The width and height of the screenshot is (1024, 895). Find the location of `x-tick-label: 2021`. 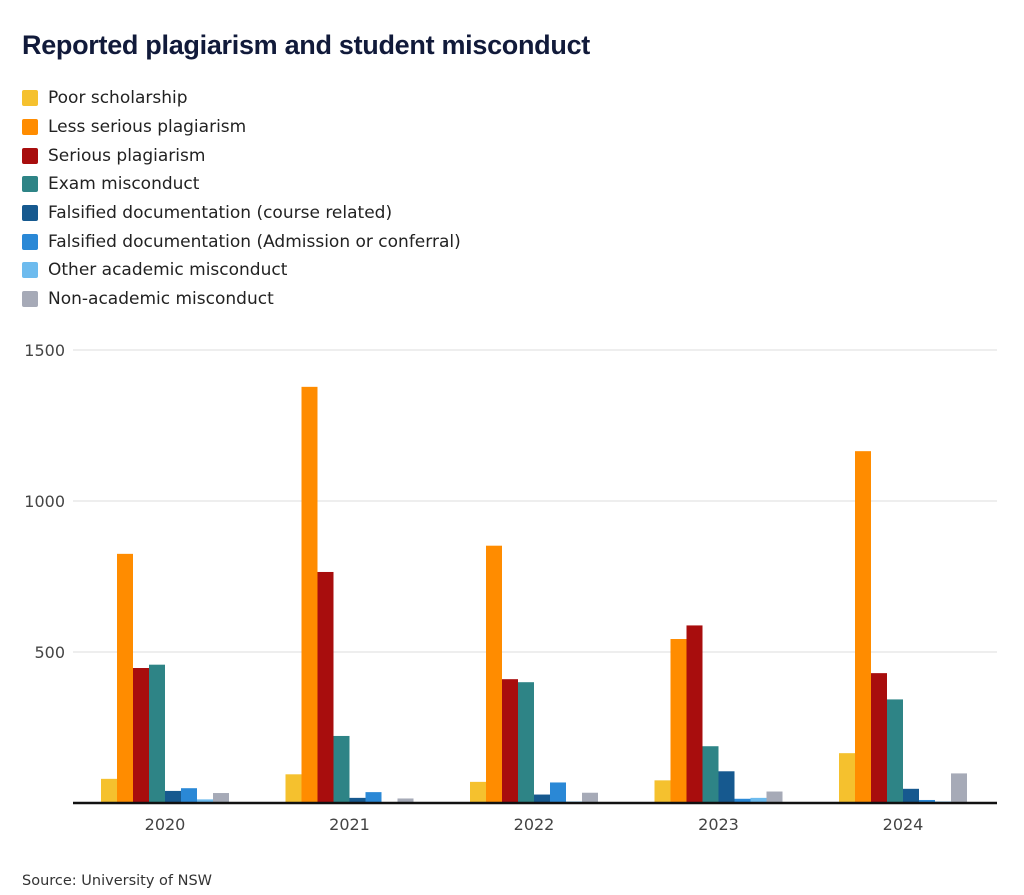

x-tick-label: 2021 is located at coordinates (349, 824).